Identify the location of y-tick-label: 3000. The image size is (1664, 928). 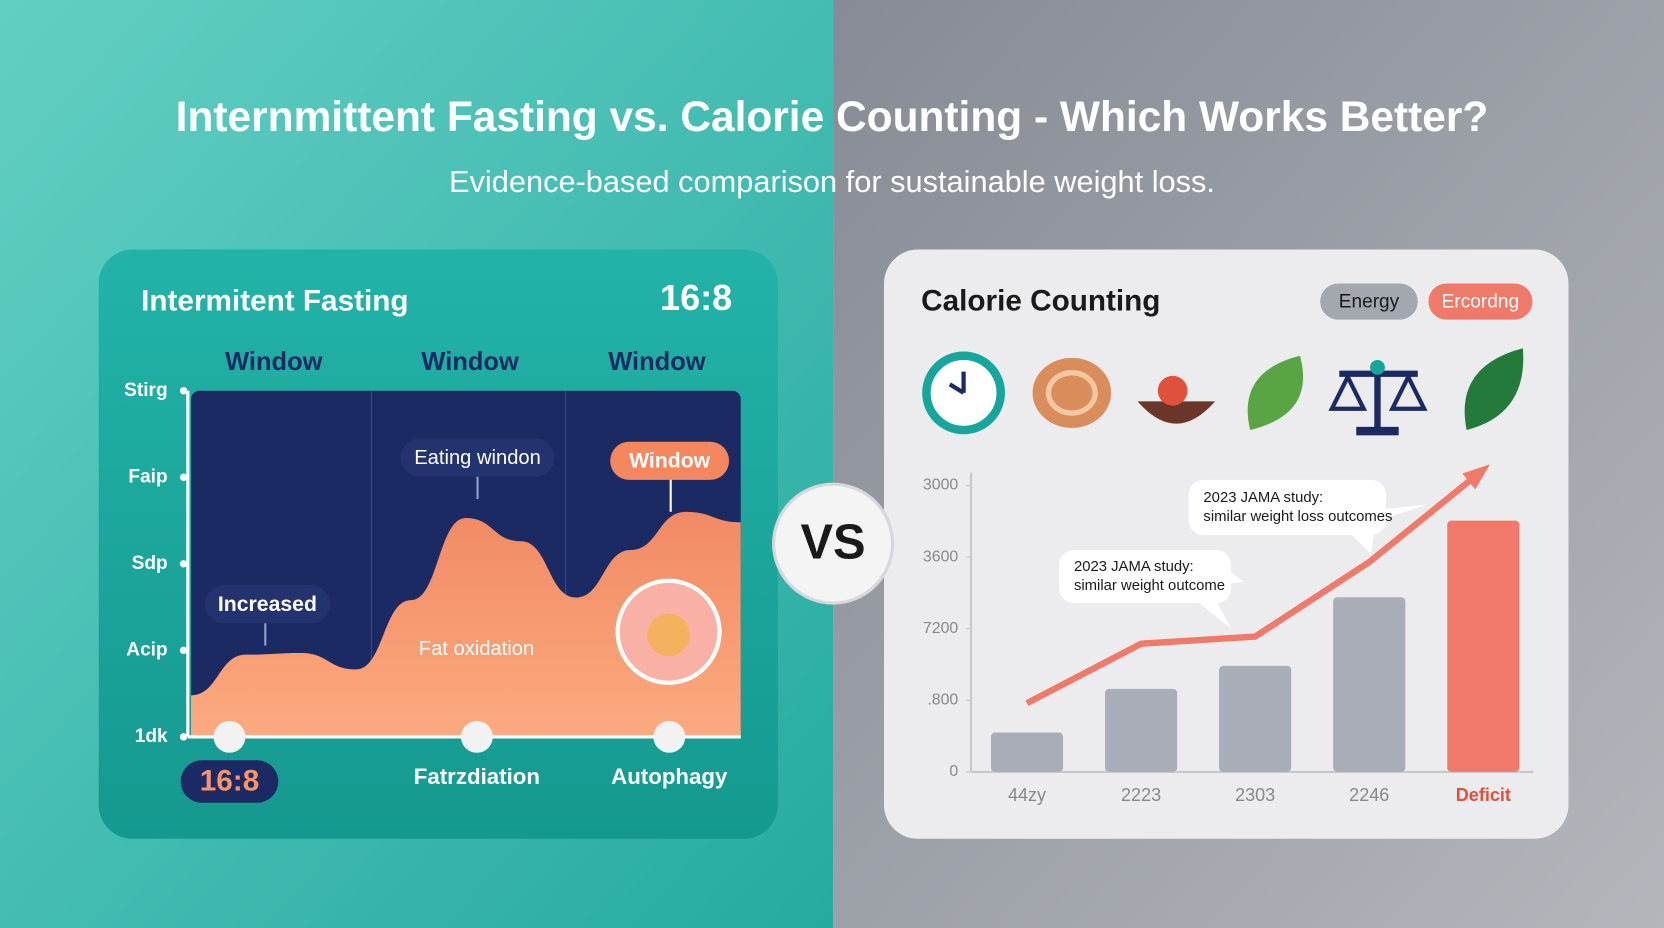
(941, 485).